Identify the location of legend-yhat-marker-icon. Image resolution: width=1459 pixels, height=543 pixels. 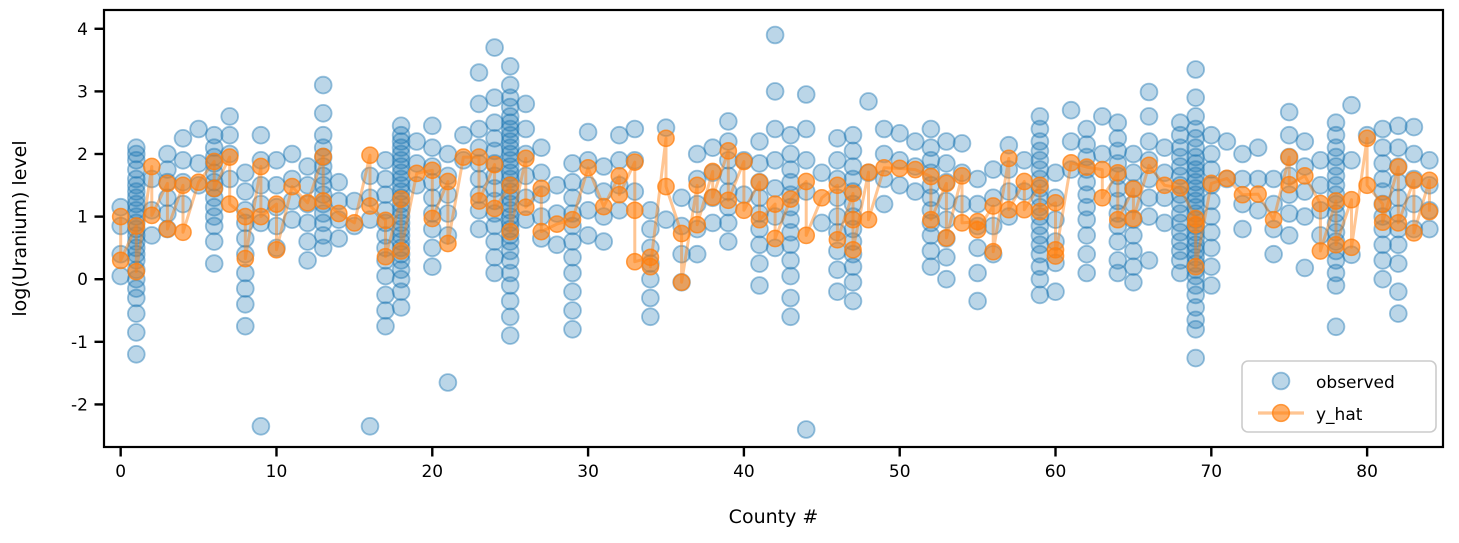
(1281, 413).